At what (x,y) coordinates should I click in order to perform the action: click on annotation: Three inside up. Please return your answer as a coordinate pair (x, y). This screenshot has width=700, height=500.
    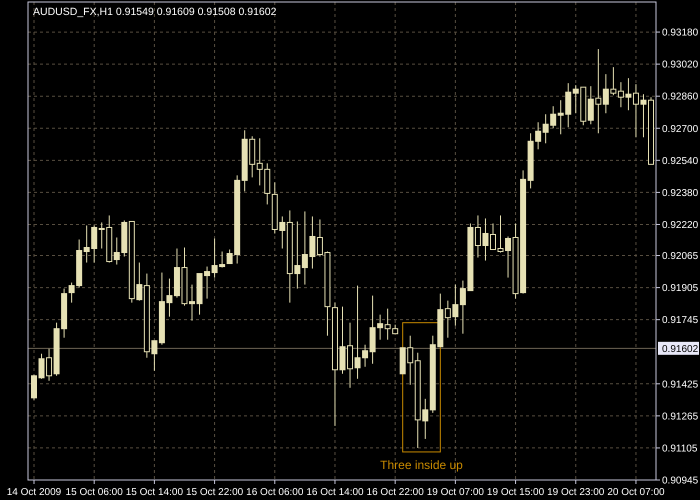
    Looking at the image, I should click on (422, 465).